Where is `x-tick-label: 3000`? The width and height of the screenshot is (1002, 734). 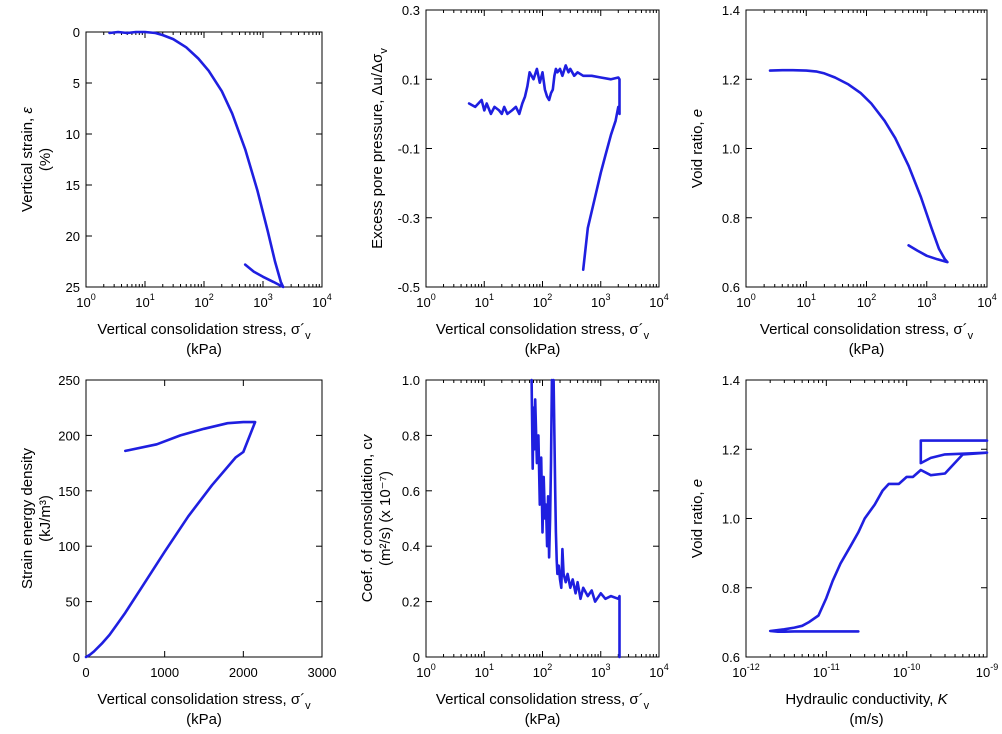 x-tick-label: 3000 is located at coordinates (322, 672).